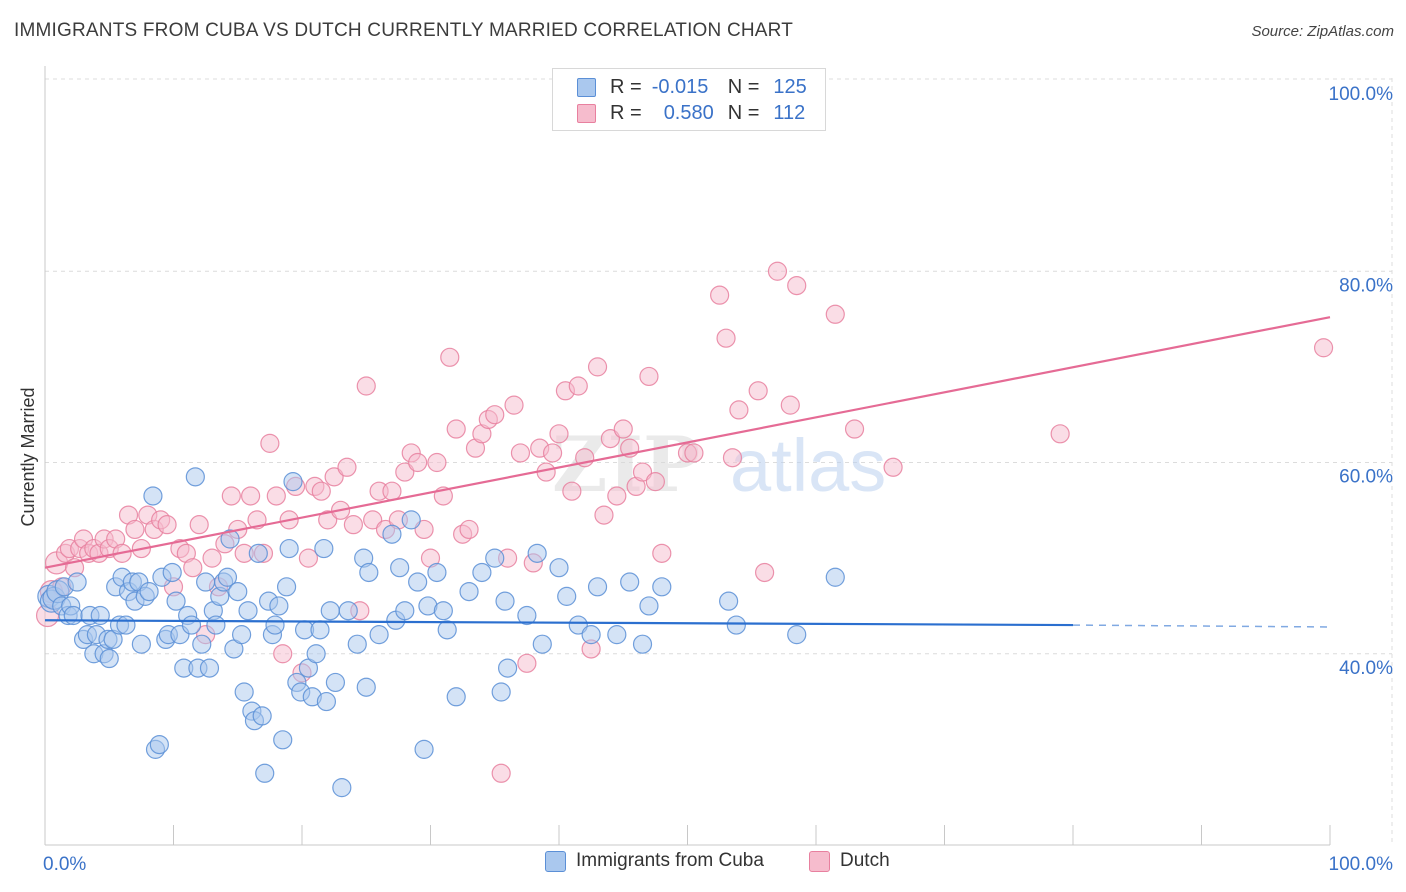  What do you see at coordinates (586, 87) in the screenshot?
I see `cuba-swatch` at bounding box center [586, 87].